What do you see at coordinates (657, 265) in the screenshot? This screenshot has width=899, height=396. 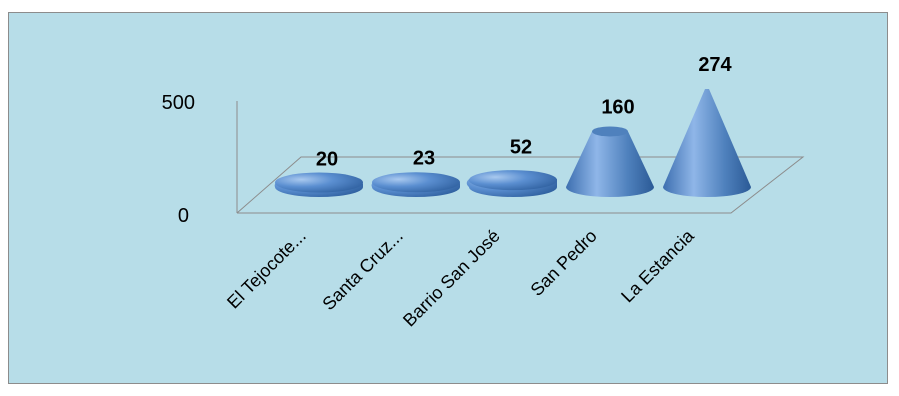 I see `category-label: La Estancia` at bounding box center [657, 265].